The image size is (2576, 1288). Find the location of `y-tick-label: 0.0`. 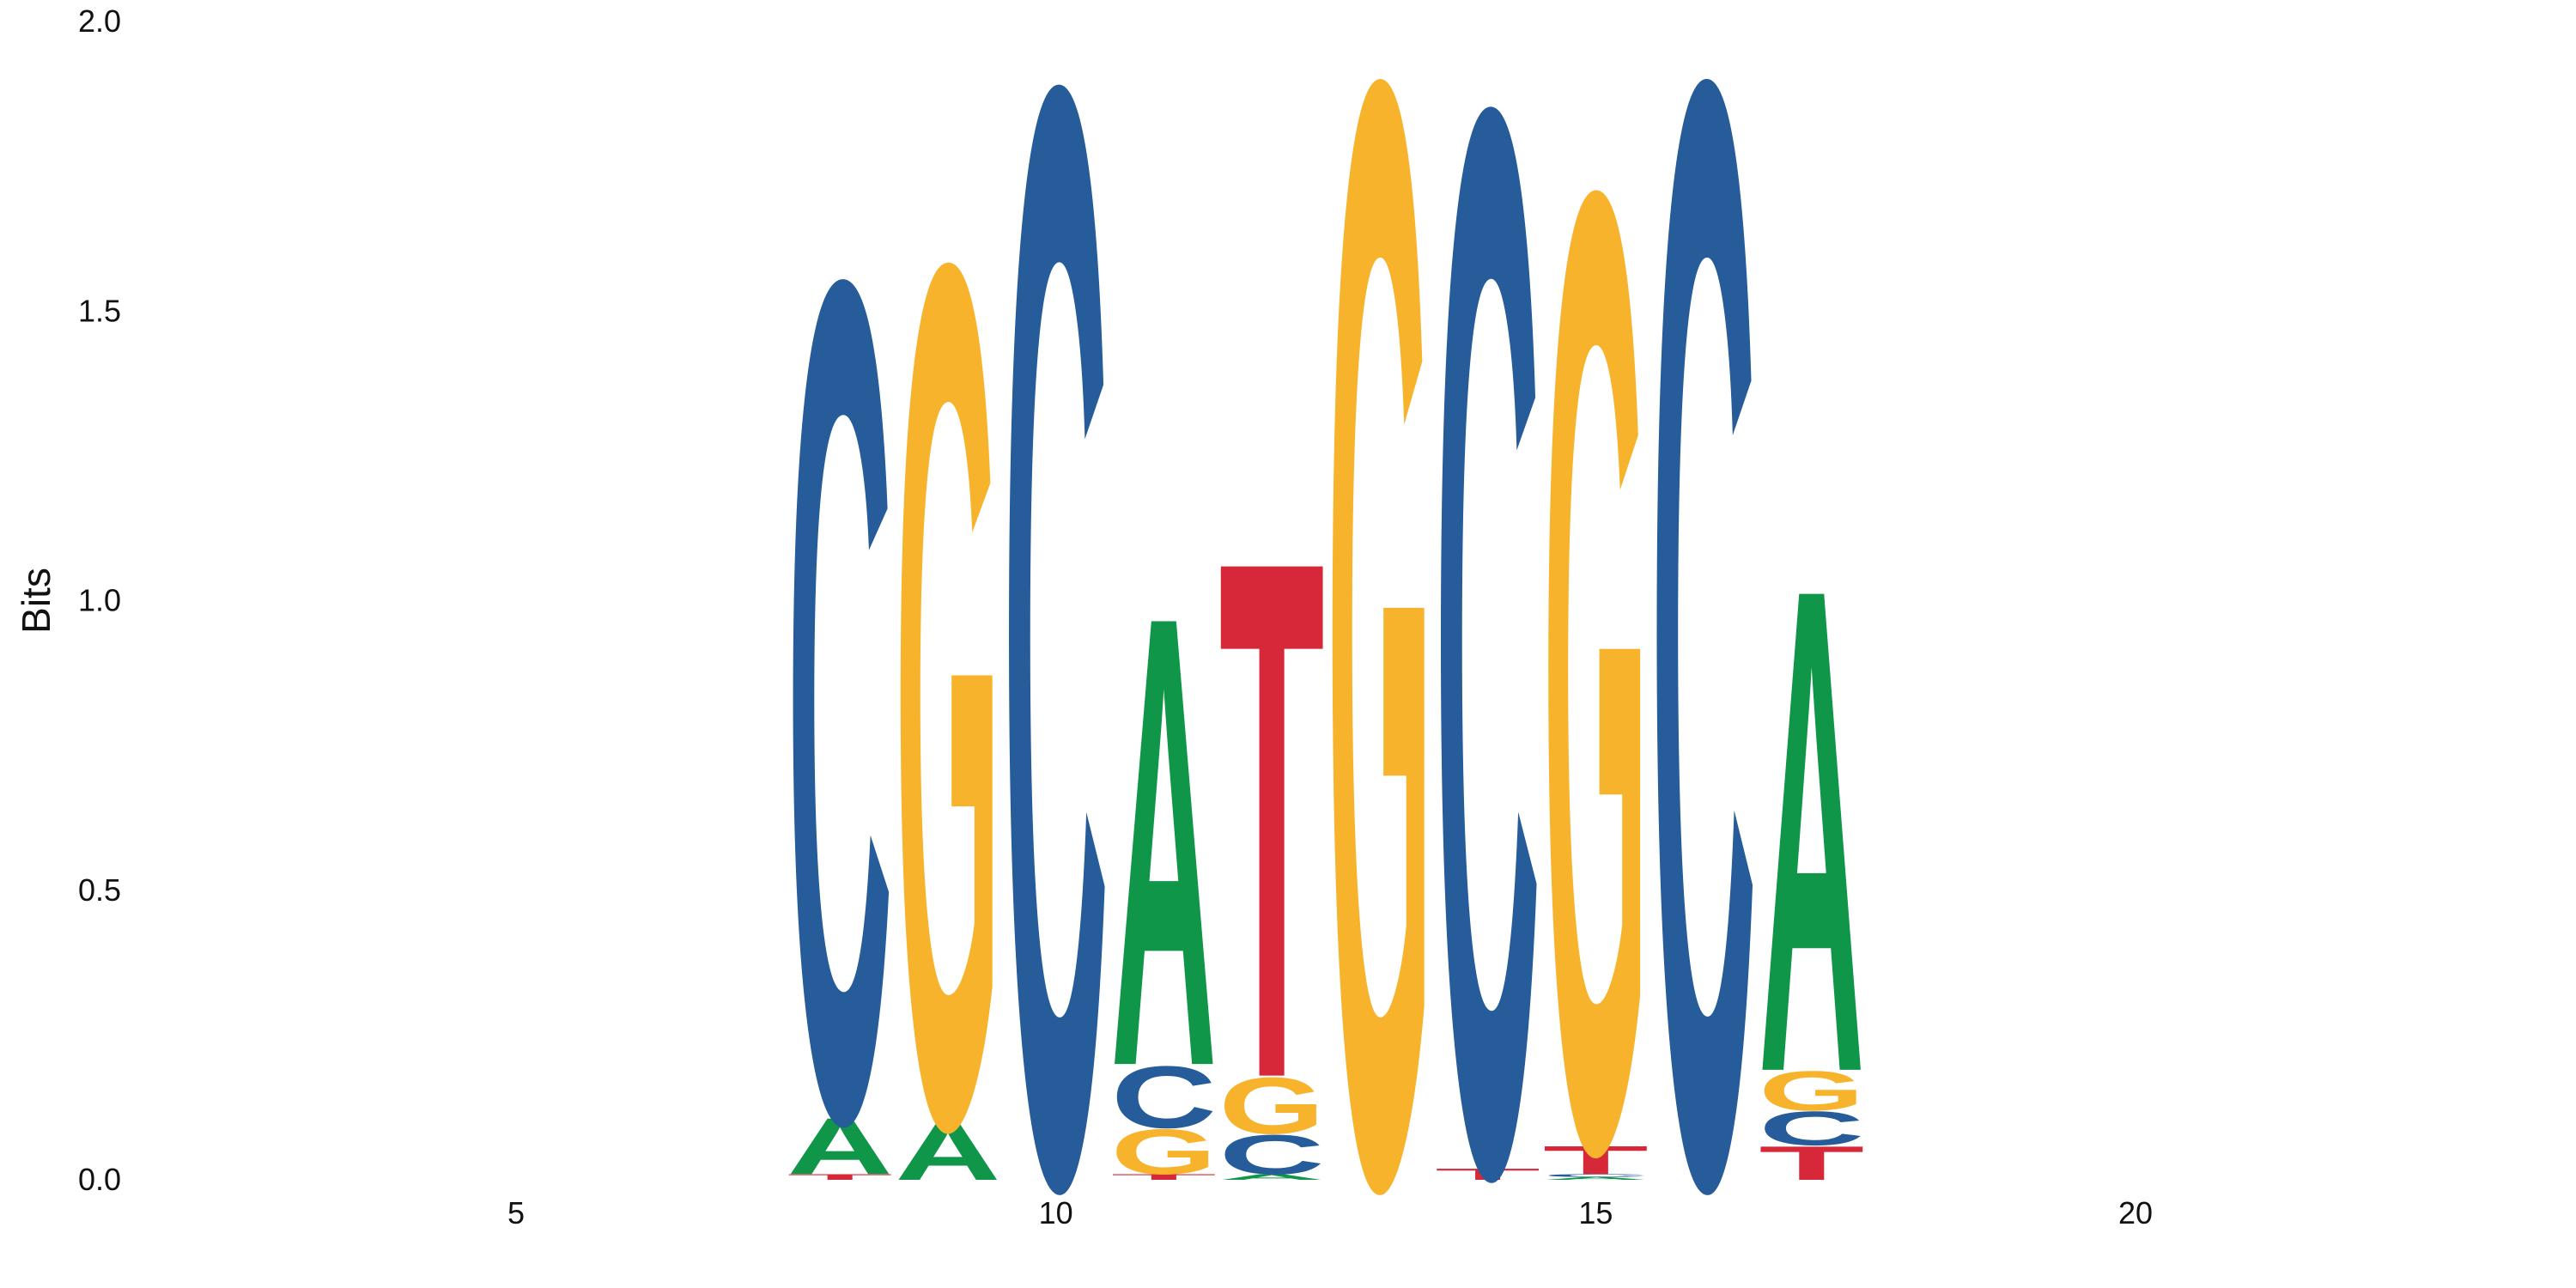

y-tick-label: 0.0 is located at coordinates (99, 1180).